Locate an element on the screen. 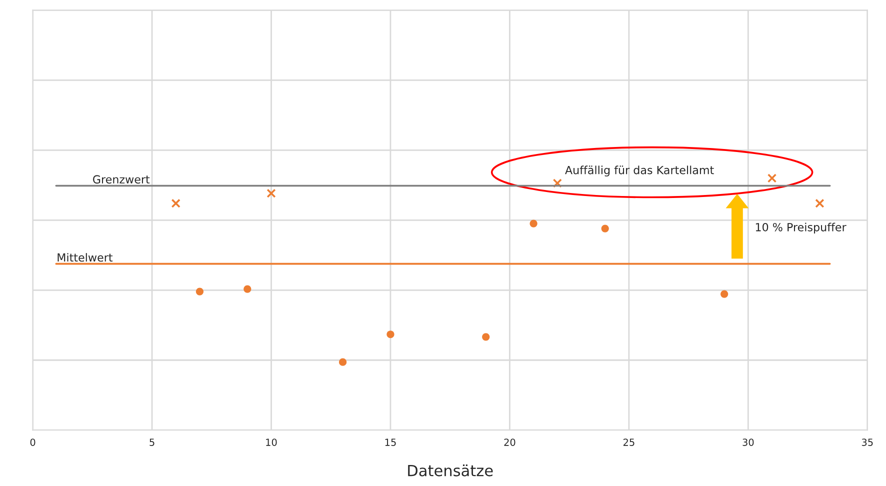 This screenshot has height=486, width=886. x-tick-label: 20 is located at coordinates (510, 442).